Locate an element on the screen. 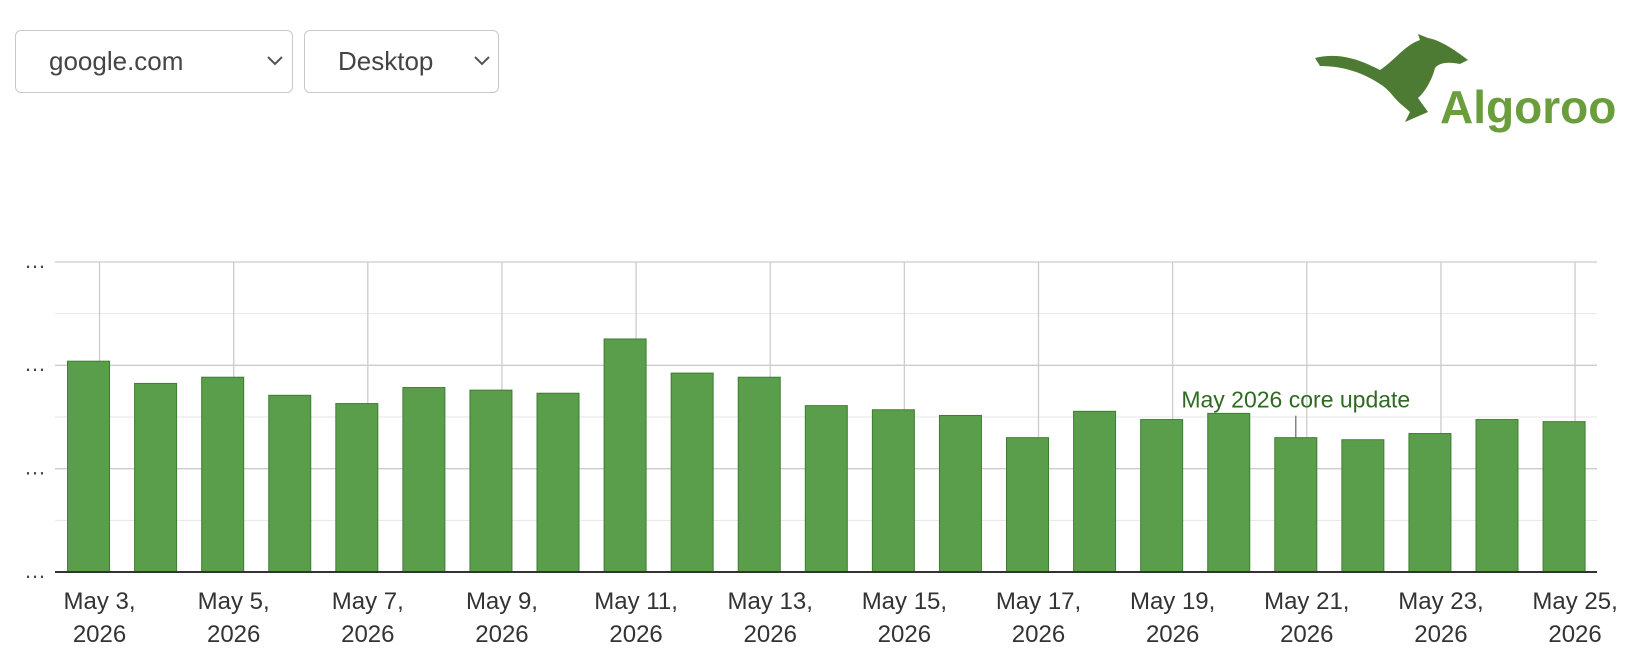 Image resolution: width=1652 pixels, height=670 pixels. x-tick-label: May 7, 2026 is located at coordinates (367, 618).